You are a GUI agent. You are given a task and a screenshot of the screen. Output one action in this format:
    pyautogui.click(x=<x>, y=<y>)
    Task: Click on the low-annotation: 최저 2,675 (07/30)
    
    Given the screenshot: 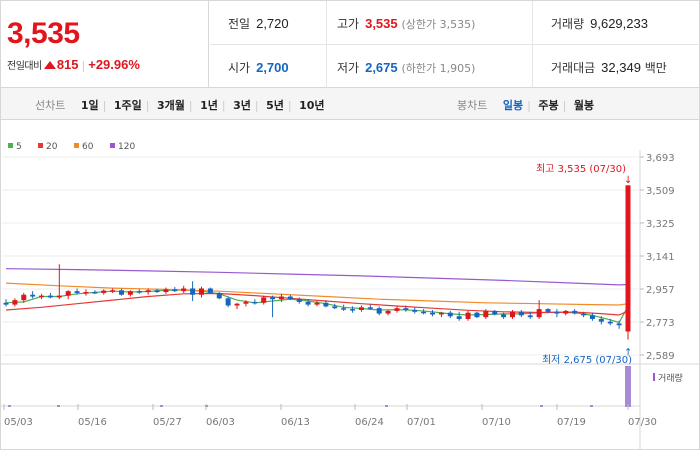 What is the action you would take?
    pyautogui.click(x=587, y=360)
    